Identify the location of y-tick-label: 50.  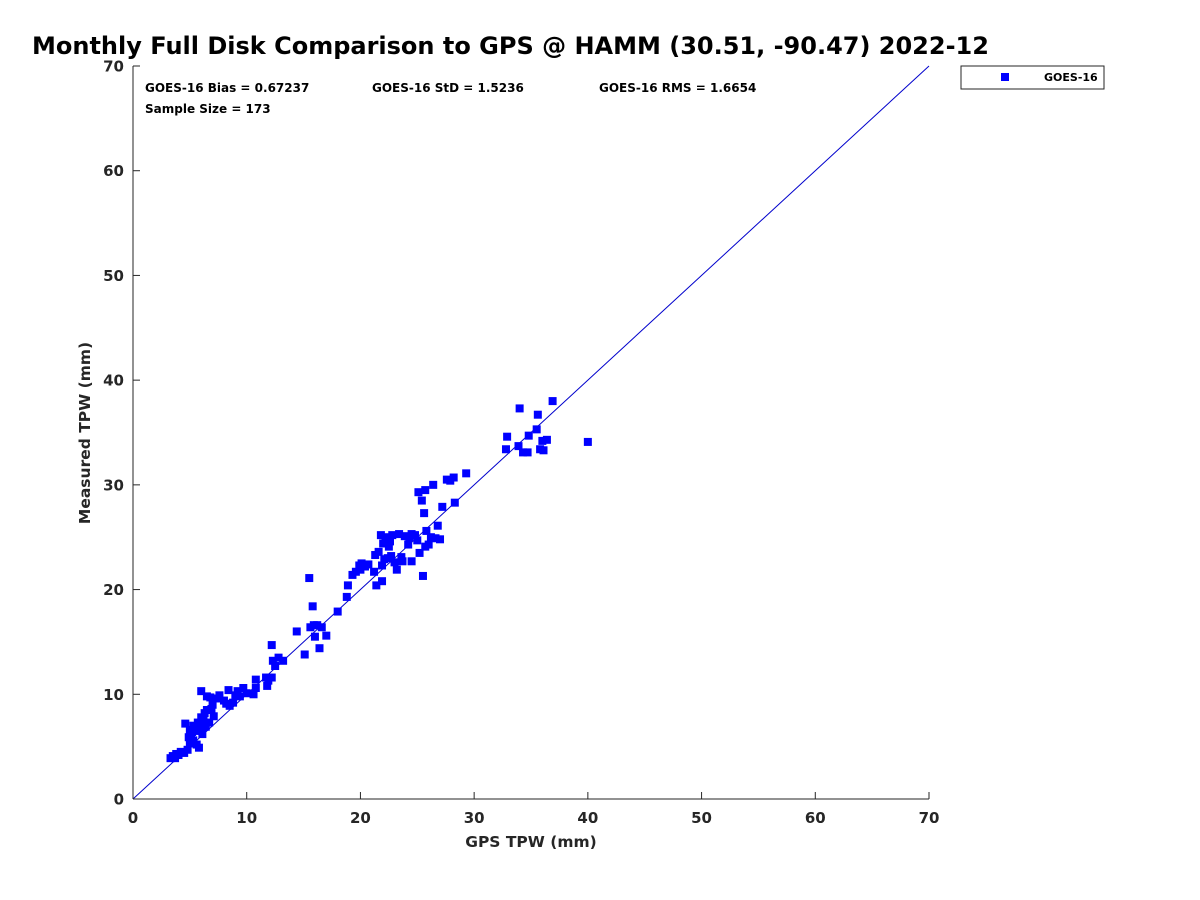
(113, 276).